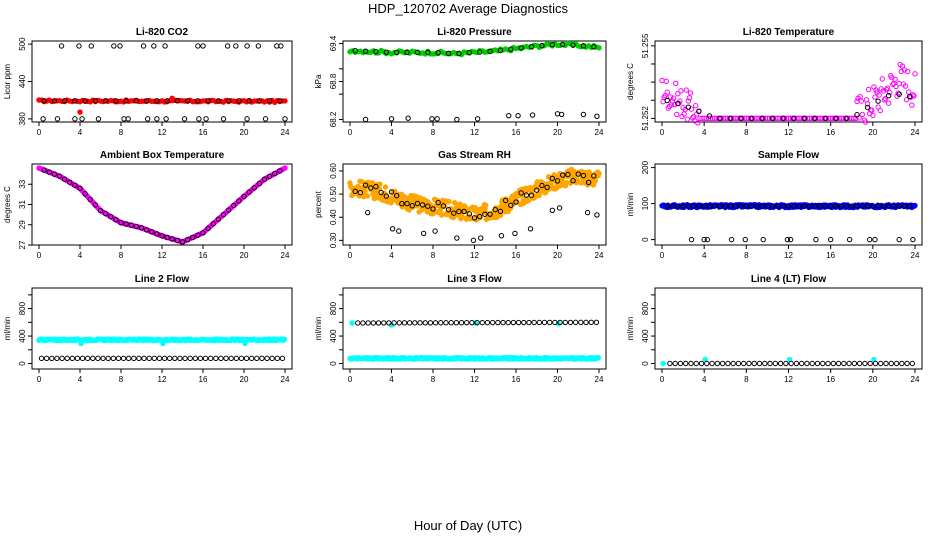 The image size is (936, 540). What do you see at coordinates (162, 32) in the screenshot?
I see `chart-title: Li-820 CO2` at bounding box center [162, 32].